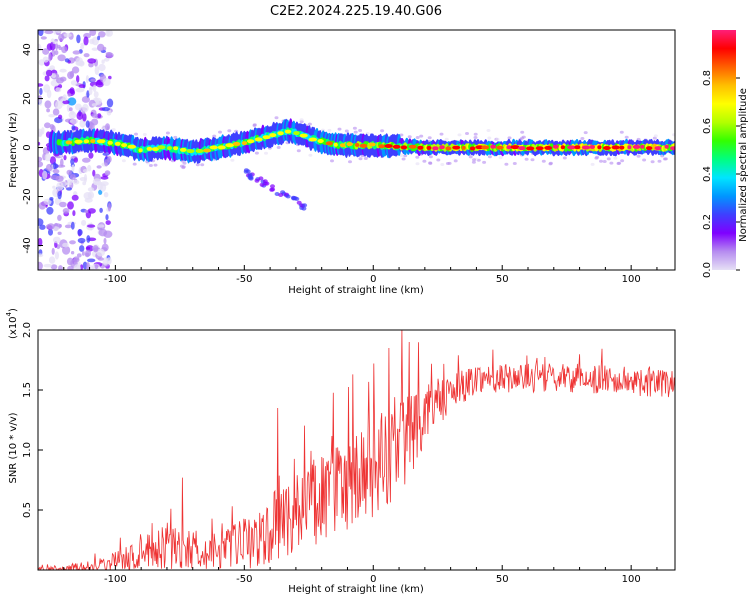  Describe the element at coordinates (115, 279) in the screenshot. I see `x-tick-label: -100` at that location.